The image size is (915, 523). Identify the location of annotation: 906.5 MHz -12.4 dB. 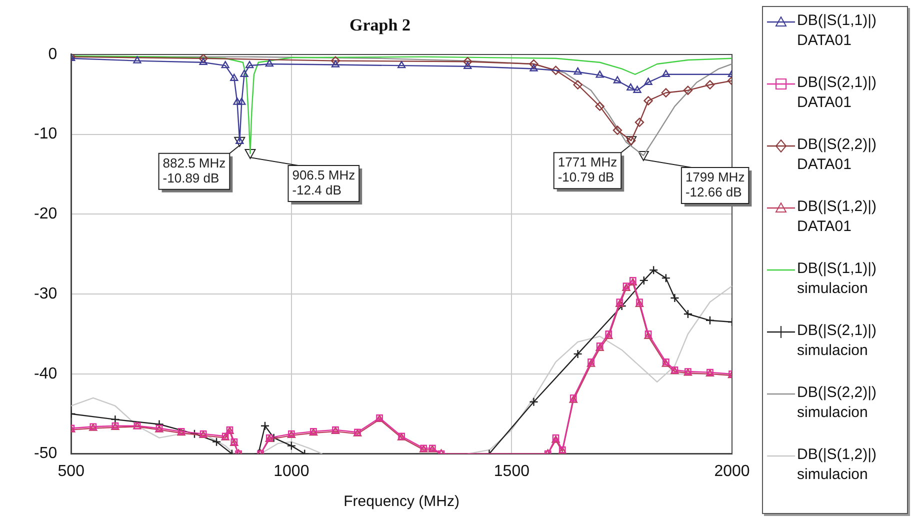
(324, 183).